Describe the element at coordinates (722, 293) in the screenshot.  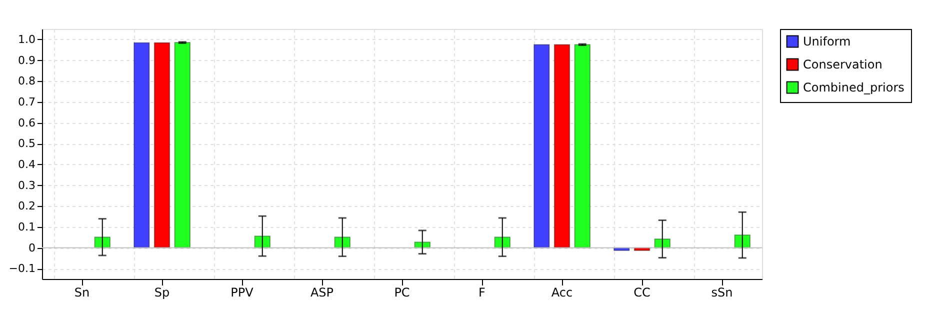
I see `x-tick-label: sSn` at that location.